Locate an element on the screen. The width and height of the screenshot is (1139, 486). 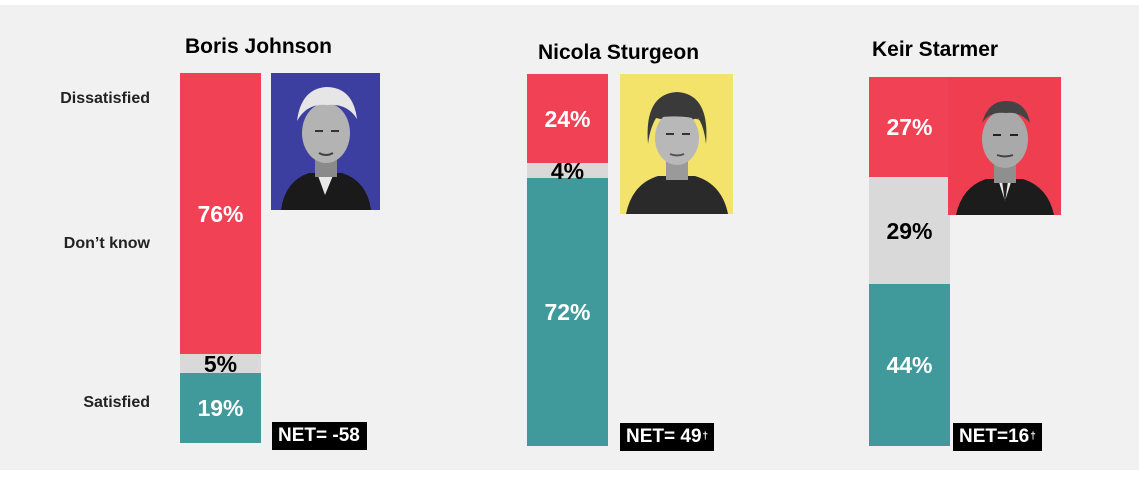
bar-starmer: 27% 29% 44% is located at coordinates (909, 261).